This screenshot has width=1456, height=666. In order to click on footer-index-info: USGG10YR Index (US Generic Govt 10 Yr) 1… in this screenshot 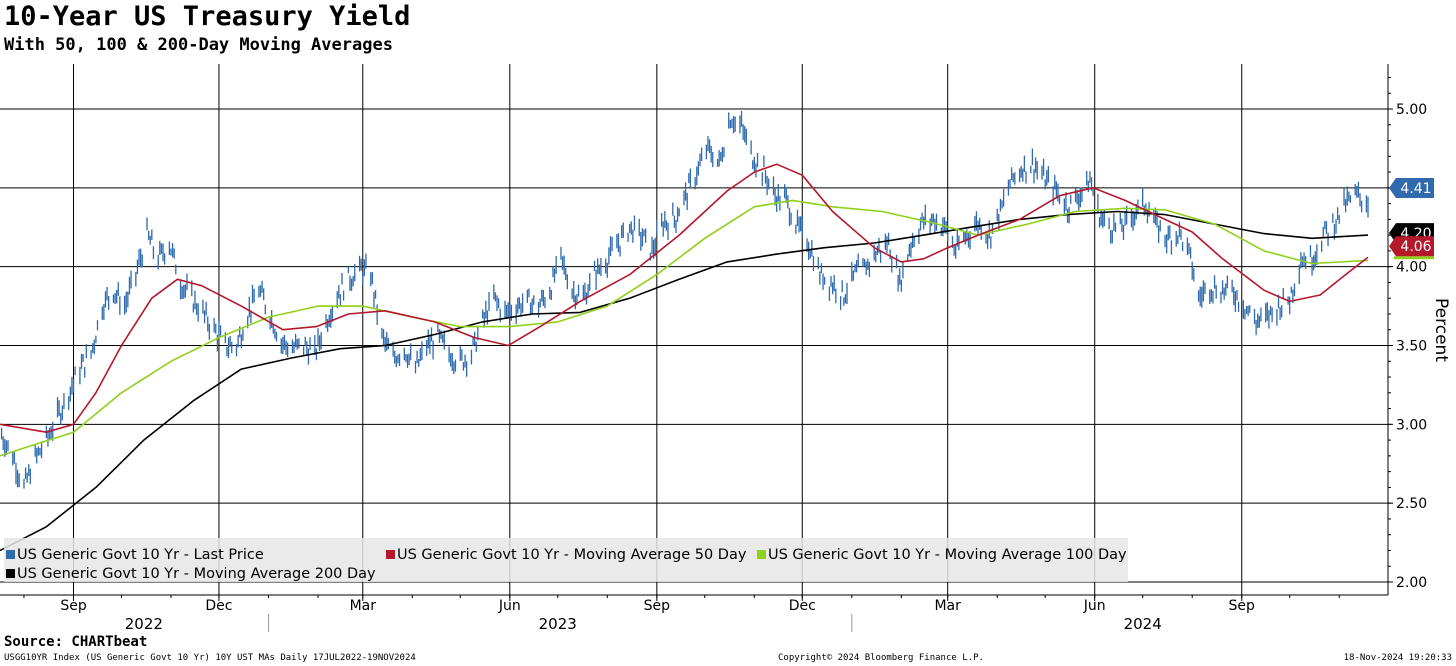, I will do `click(210, 658)`.